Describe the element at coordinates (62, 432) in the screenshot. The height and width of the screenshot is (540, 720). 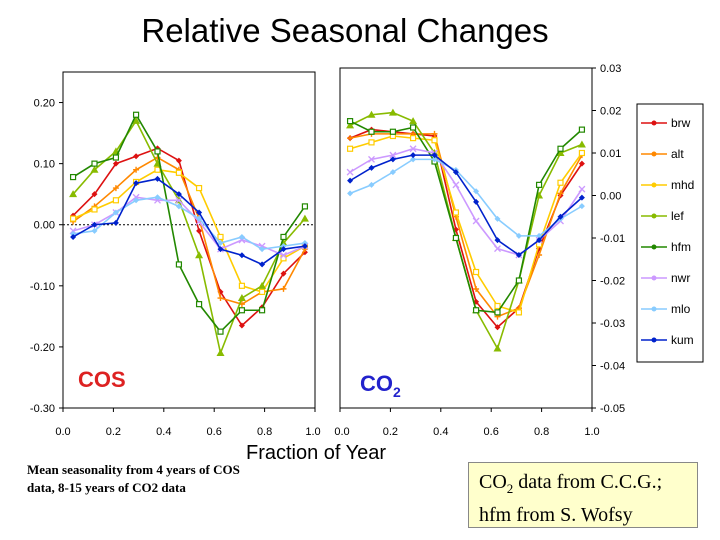
I see `panel-1-xtick-label: 0.0` at that location.